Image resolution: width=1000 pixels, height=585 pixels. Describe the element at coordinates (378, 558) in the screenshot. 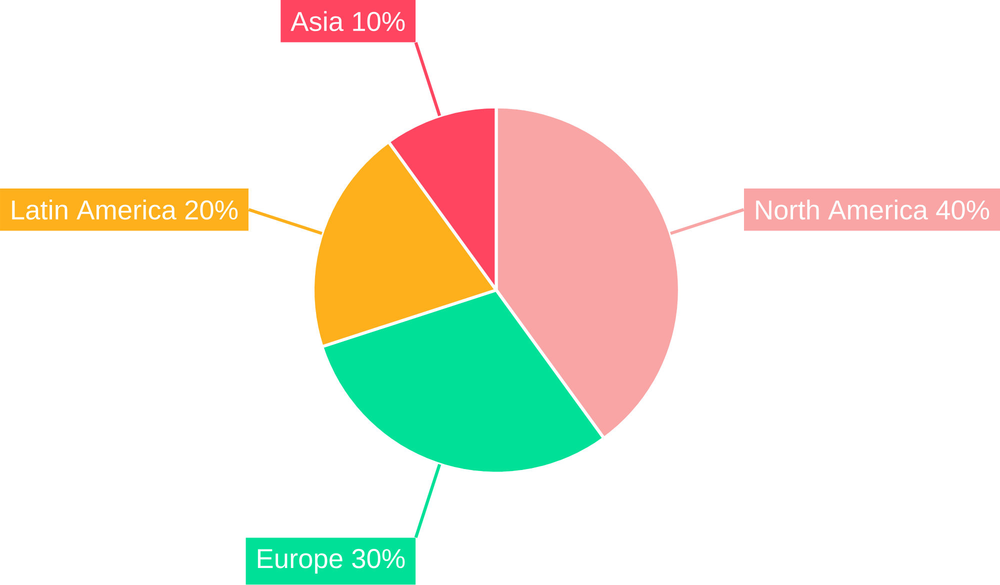

I see `data-label: 30%` at that location.